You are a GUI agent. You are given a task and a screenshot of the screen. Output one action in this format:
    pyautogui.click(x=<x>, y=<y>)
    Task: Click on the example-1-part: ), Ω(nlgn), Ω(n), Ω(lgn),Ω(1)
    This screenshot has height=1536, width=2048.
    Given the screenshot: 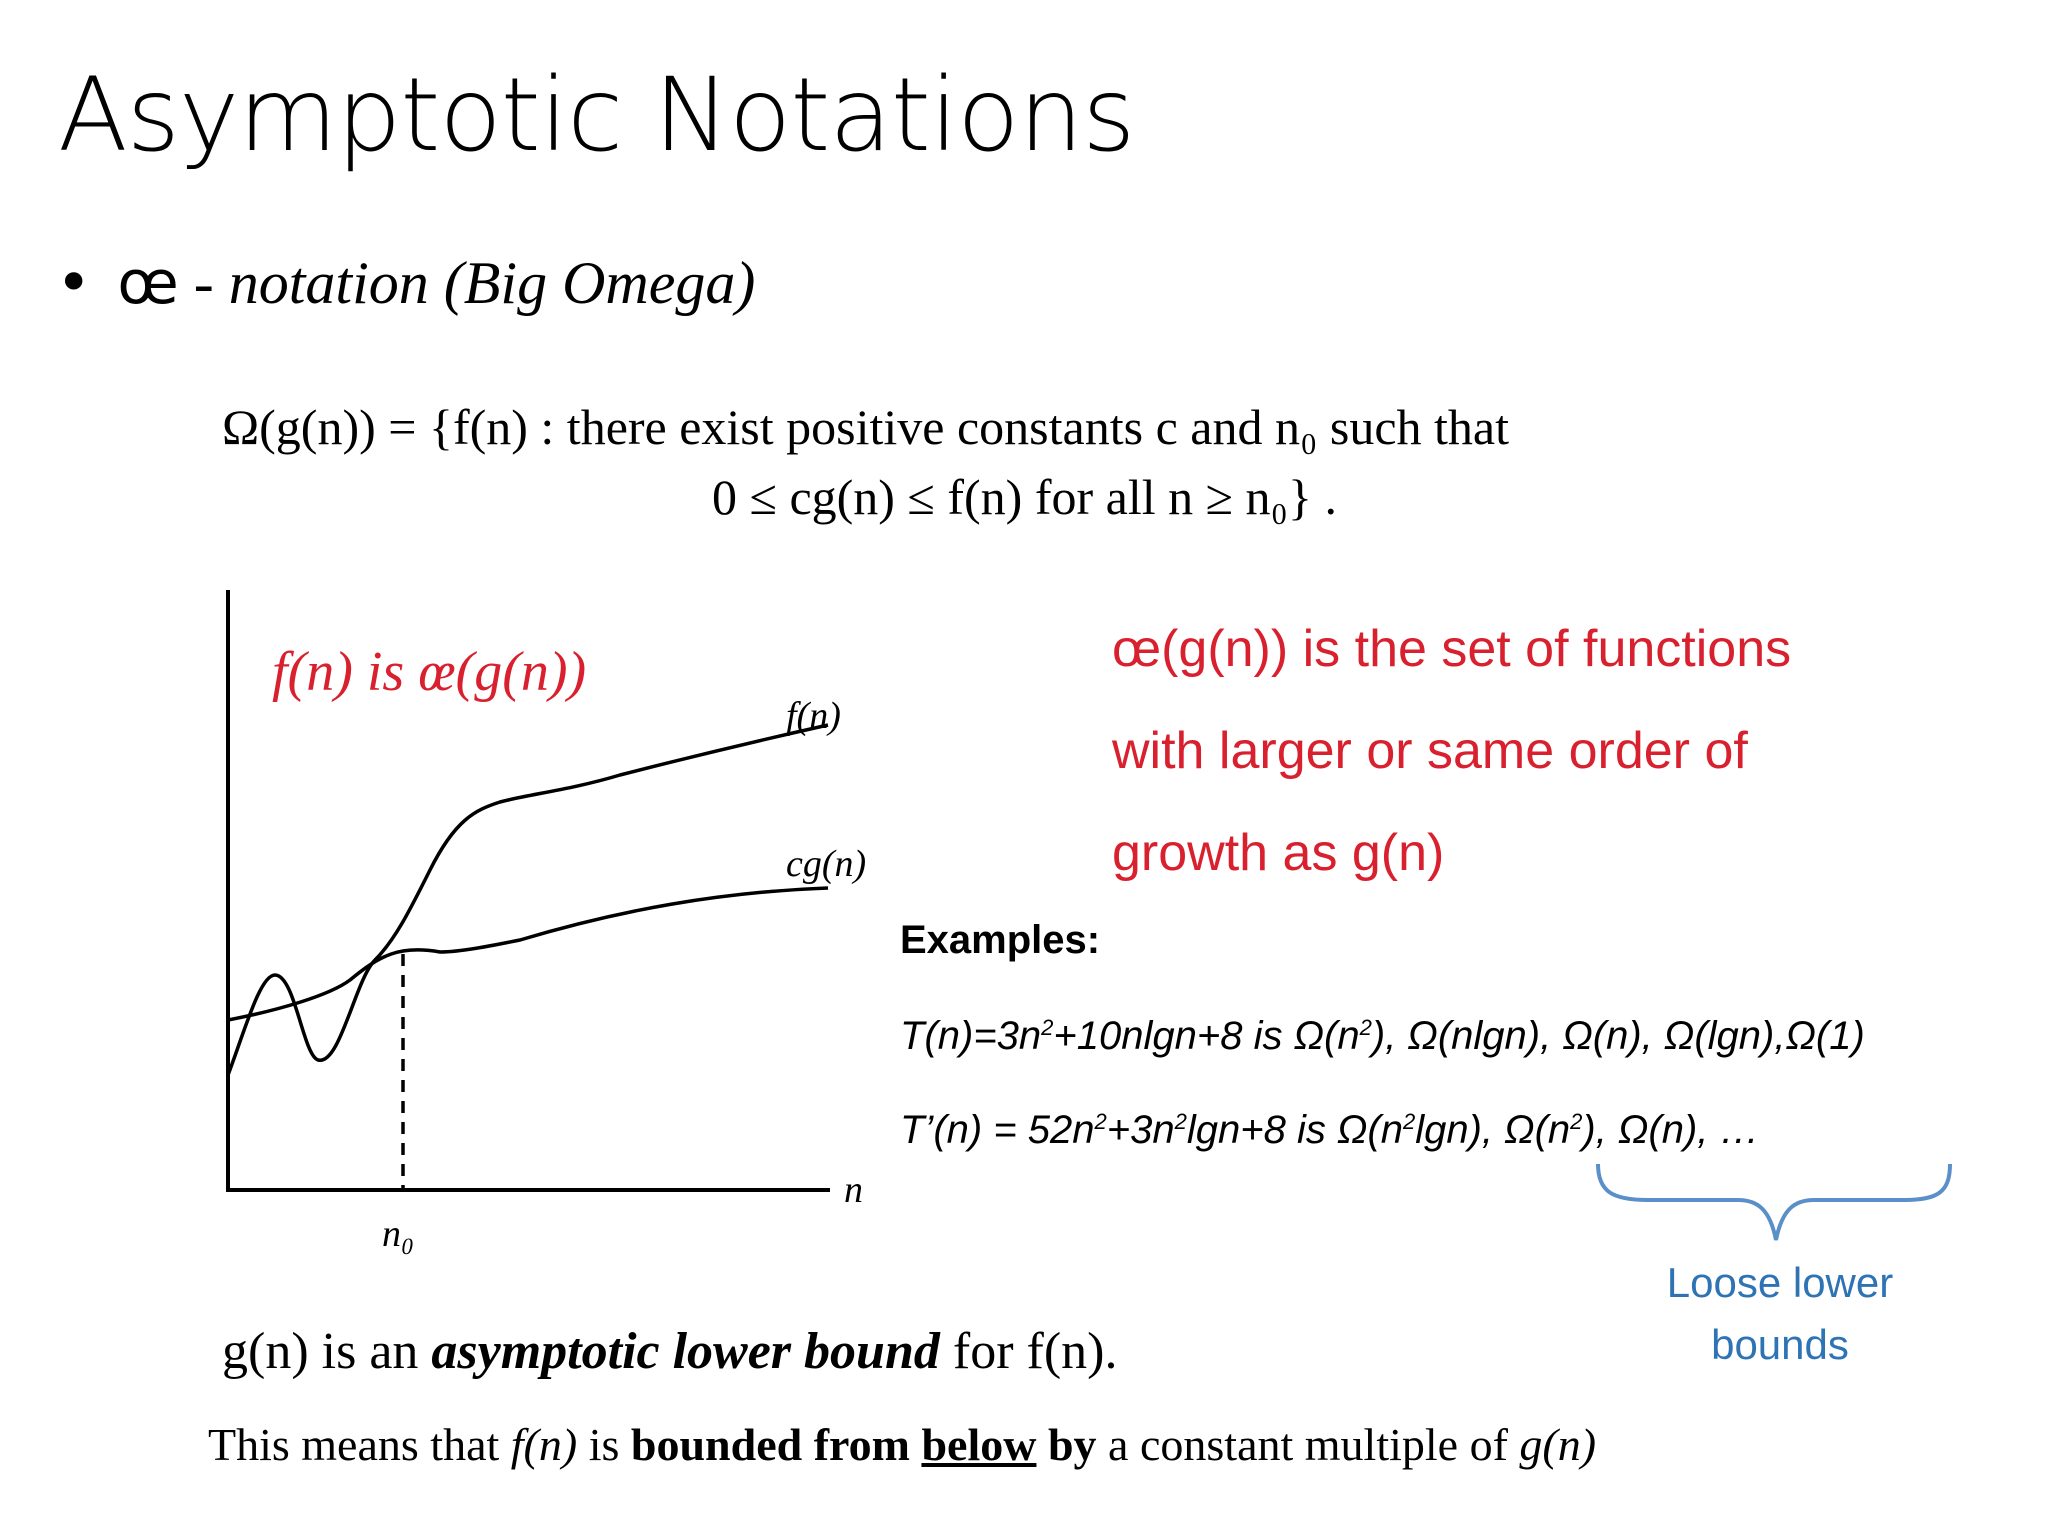 What is the action you would take?
    pyautogui.click(x=1618, y=1036)
    